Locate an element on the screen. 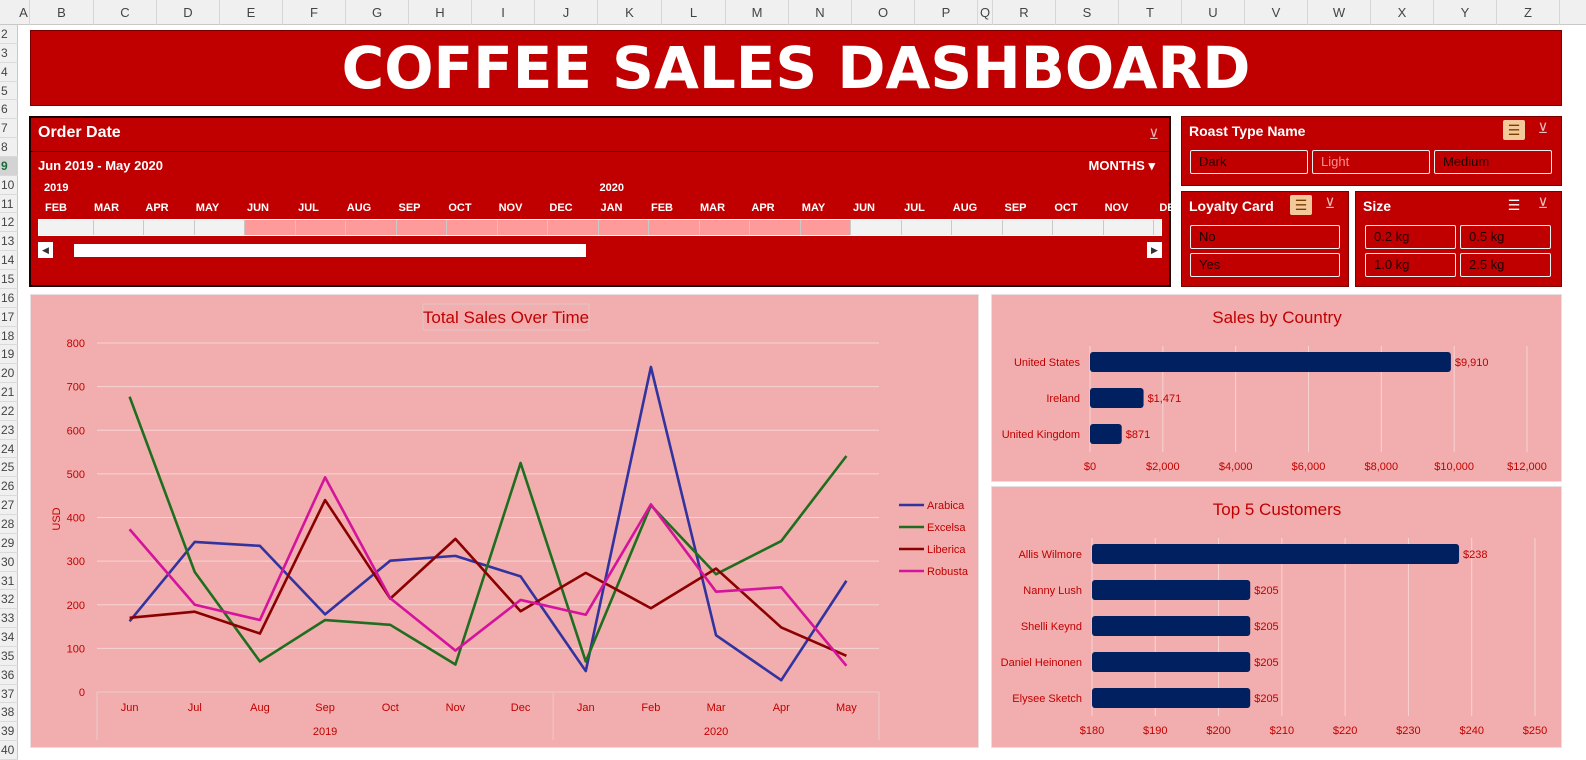 The width and height of the screenshot is (1586, 760). series-line-robusta is located at coordinates (488, 571).